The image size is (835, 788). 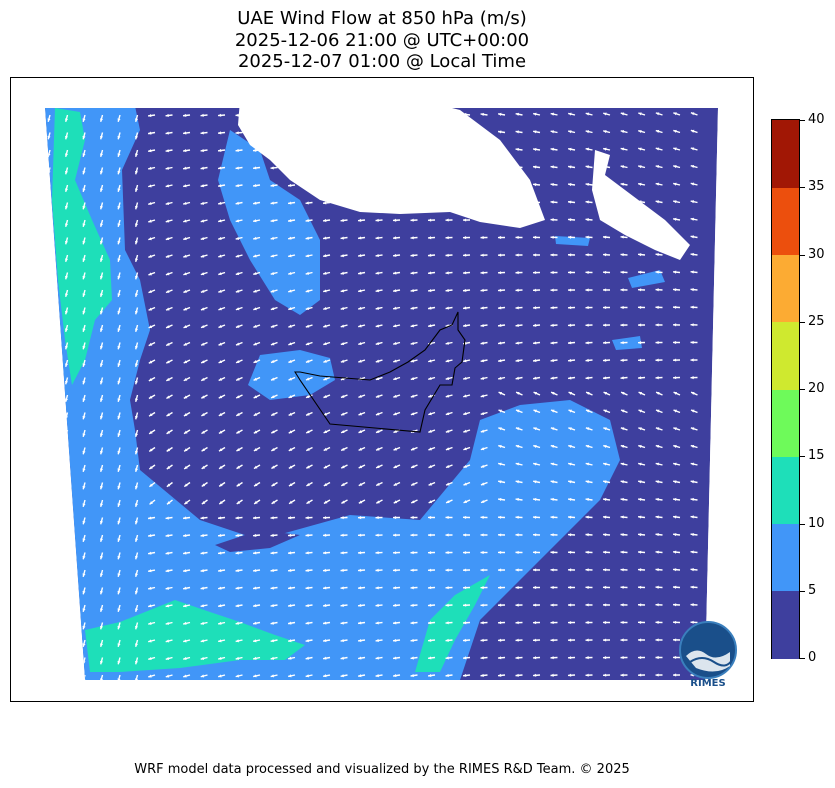 What do you see at coordinates (707, 683) in the screenshot?
I see `rimes-logo-text: RIMES` at bounding box center [707, 683].